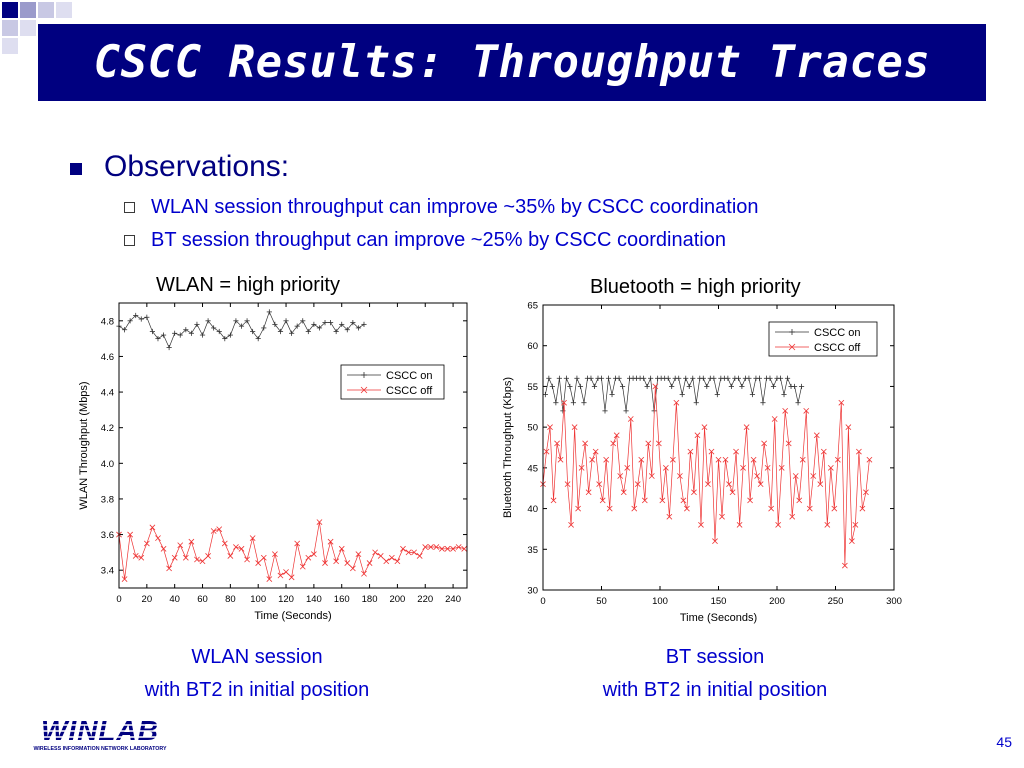  I want to click on x-tick-label: 180, so click(370, 599).